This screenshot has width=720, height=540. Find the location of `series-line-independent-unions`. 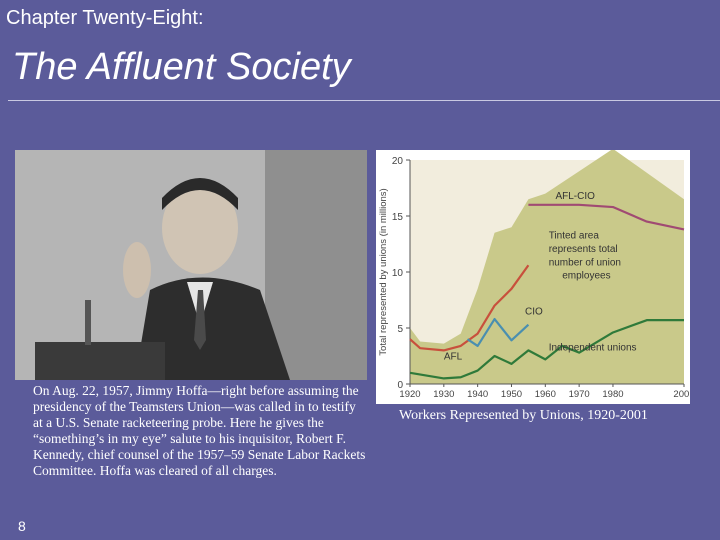

series-line-independent-unions is located at coordinates (546, 349).